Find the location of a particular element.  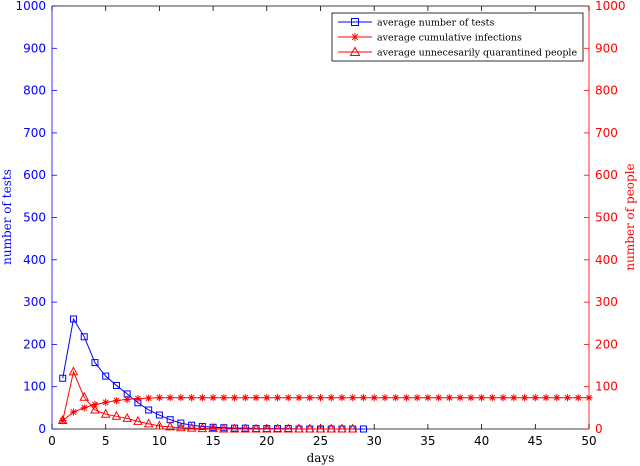

legend-box is located at coordinates (457, 37).